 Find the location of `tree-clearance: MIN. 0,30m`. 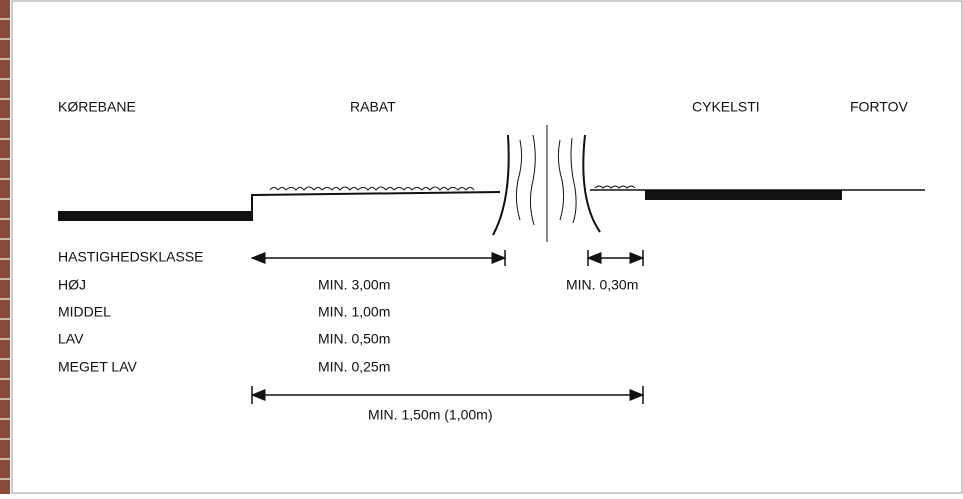

tree-clearance: MIN. 0,30m is located at coordinates (602, 285).